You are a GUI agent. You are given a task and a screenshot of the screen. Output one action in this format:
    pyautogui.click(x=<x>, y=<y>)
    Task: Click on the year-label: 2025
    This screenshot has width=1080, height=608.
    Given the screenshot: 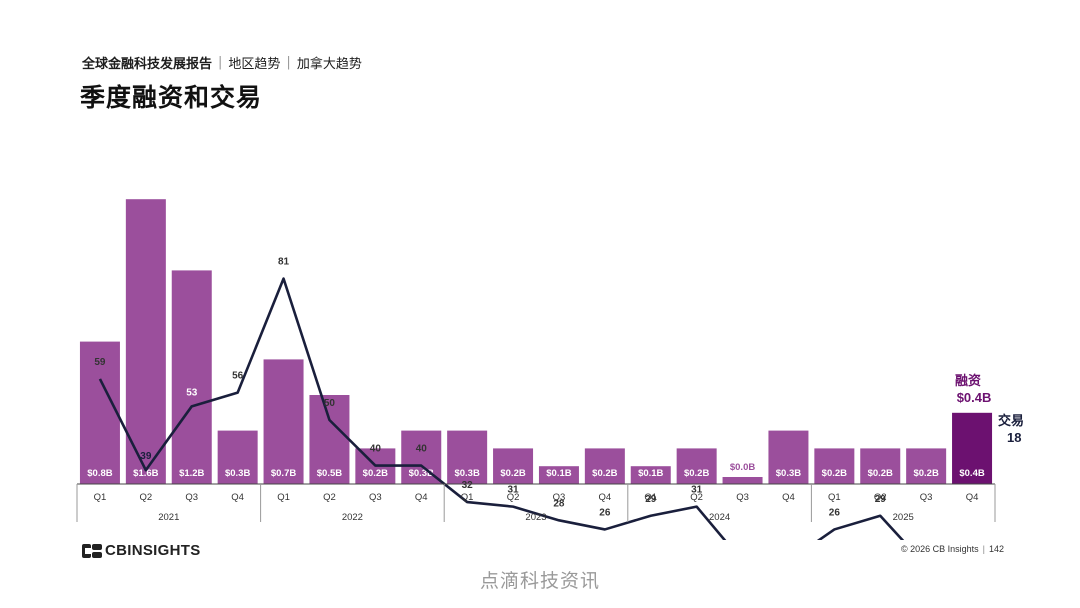 What is the action you would take?
    pyautogui.click(x=903, y=517)
    